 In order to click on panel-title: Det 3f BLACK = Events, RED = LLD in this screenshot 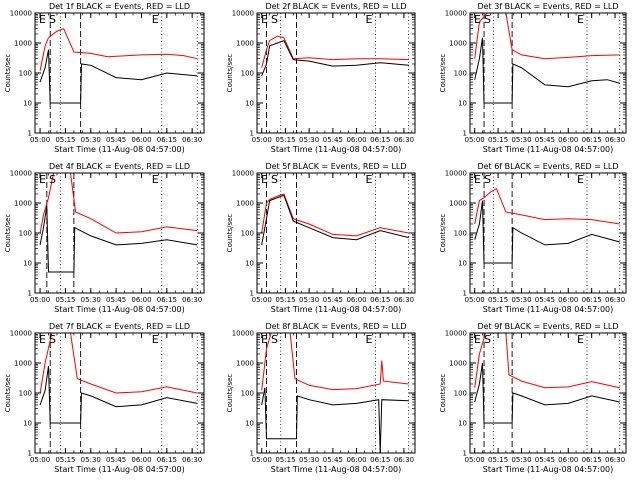, I will do `click(547, 6)`.